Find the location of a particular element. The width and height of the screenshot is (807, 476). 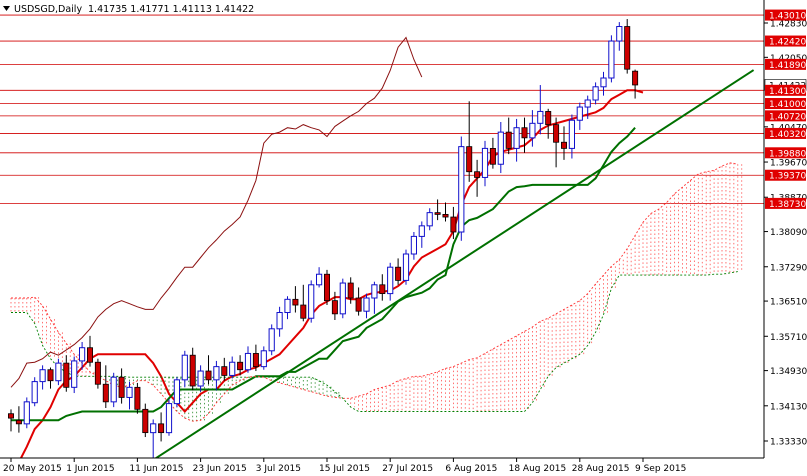

price-tick-label: 1.35710 is located at coordinates (788, 338).